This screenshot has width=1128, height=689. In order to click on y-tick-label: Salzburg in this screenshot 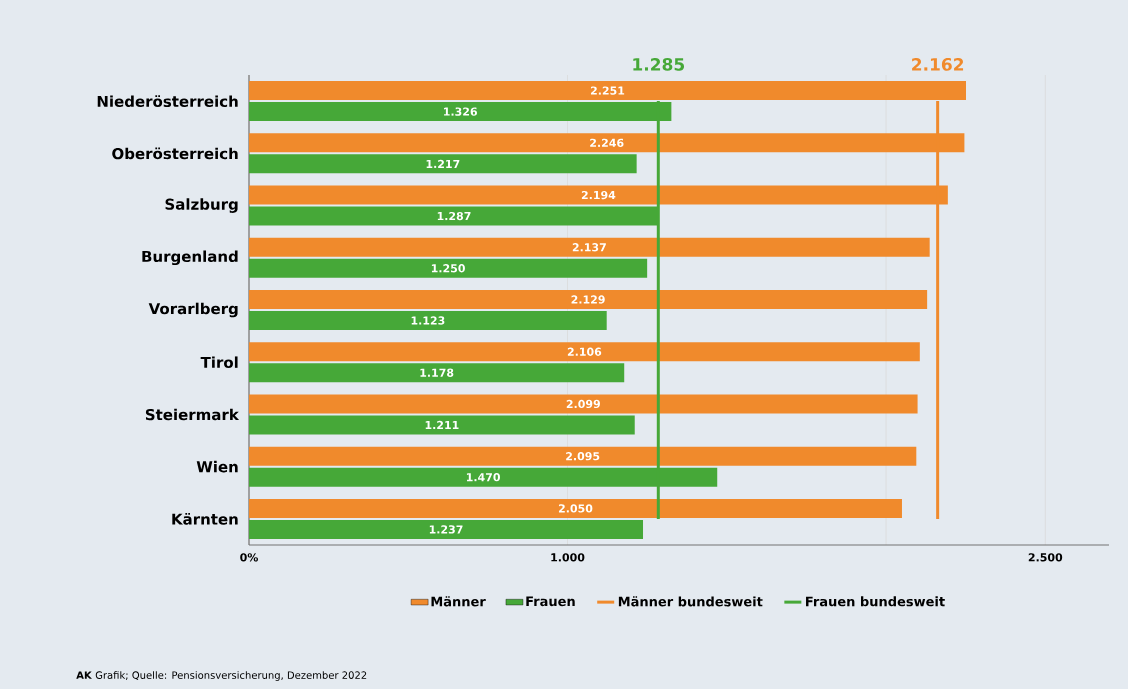, I will do `click(201, 205)`.